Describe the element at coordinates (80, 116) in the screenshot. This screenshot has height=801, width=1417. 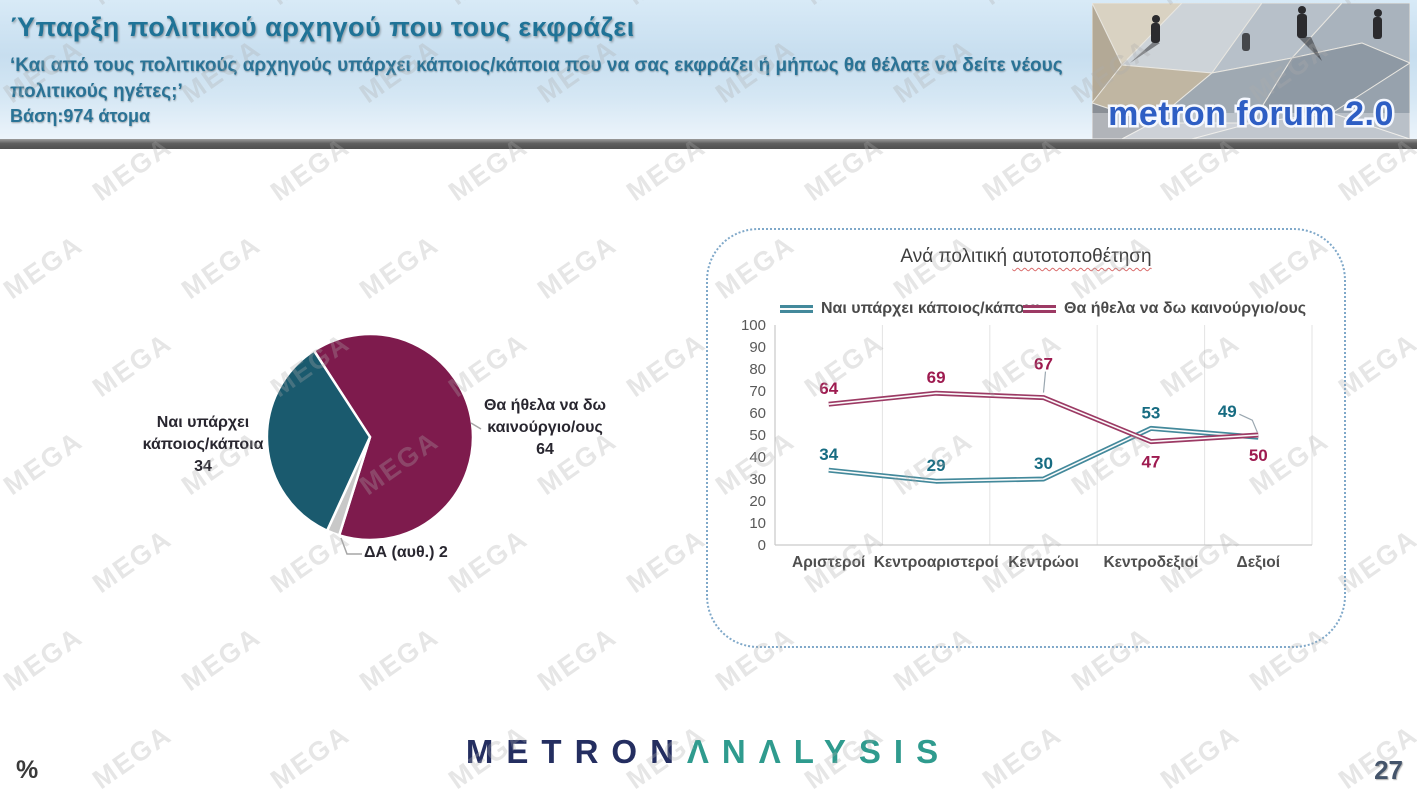
I see `header-base-note: Βάση:974 άτομα` at that location.